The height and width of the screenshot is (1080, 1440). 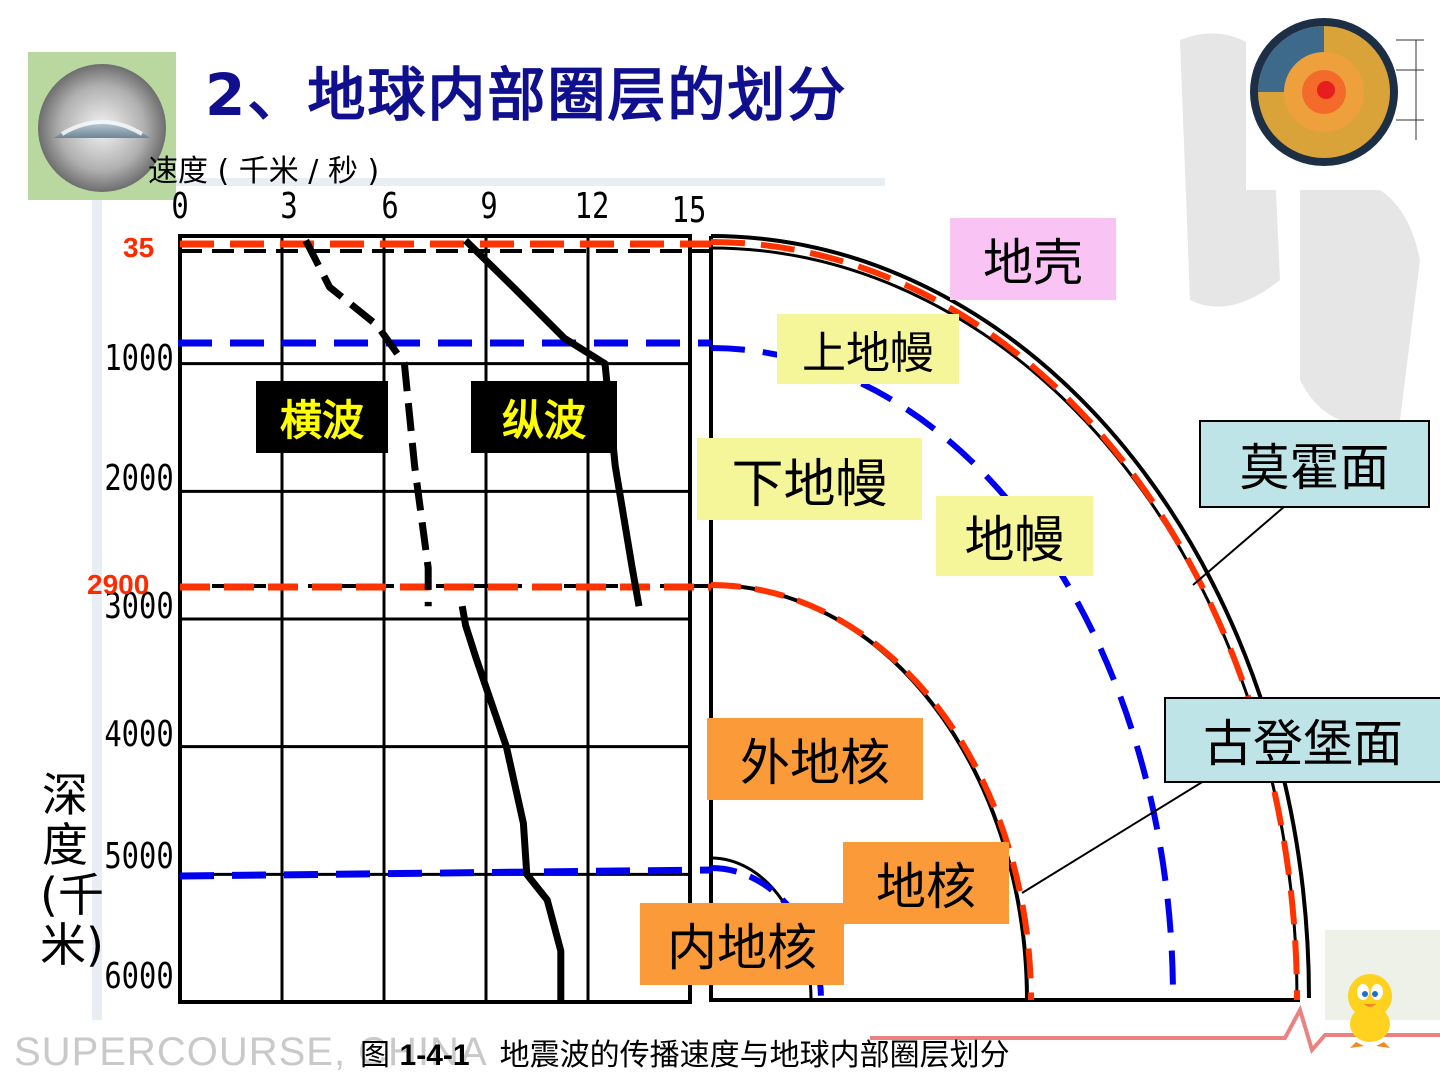 What do you see at coordinates (689, 210) in the screenshot?
I see `x-tick-label: 15` at bounding box center [689, 210].